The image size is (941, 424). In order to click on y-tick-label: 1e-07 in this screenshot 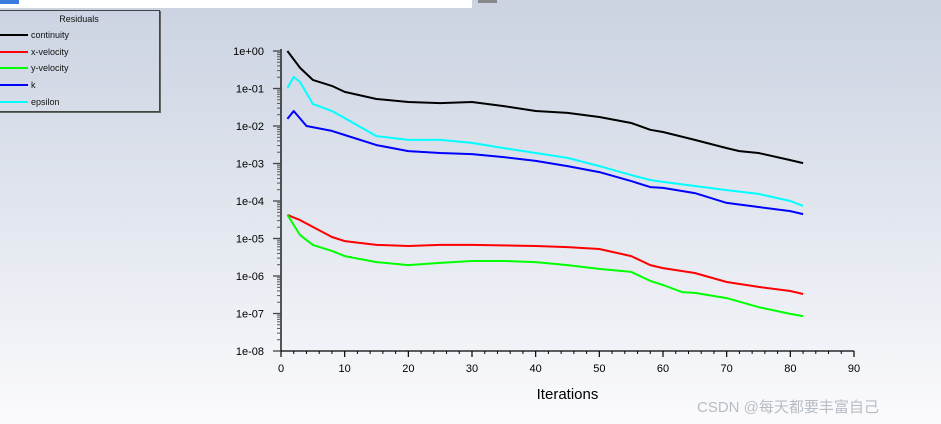, I will do `click(250, 315)`.